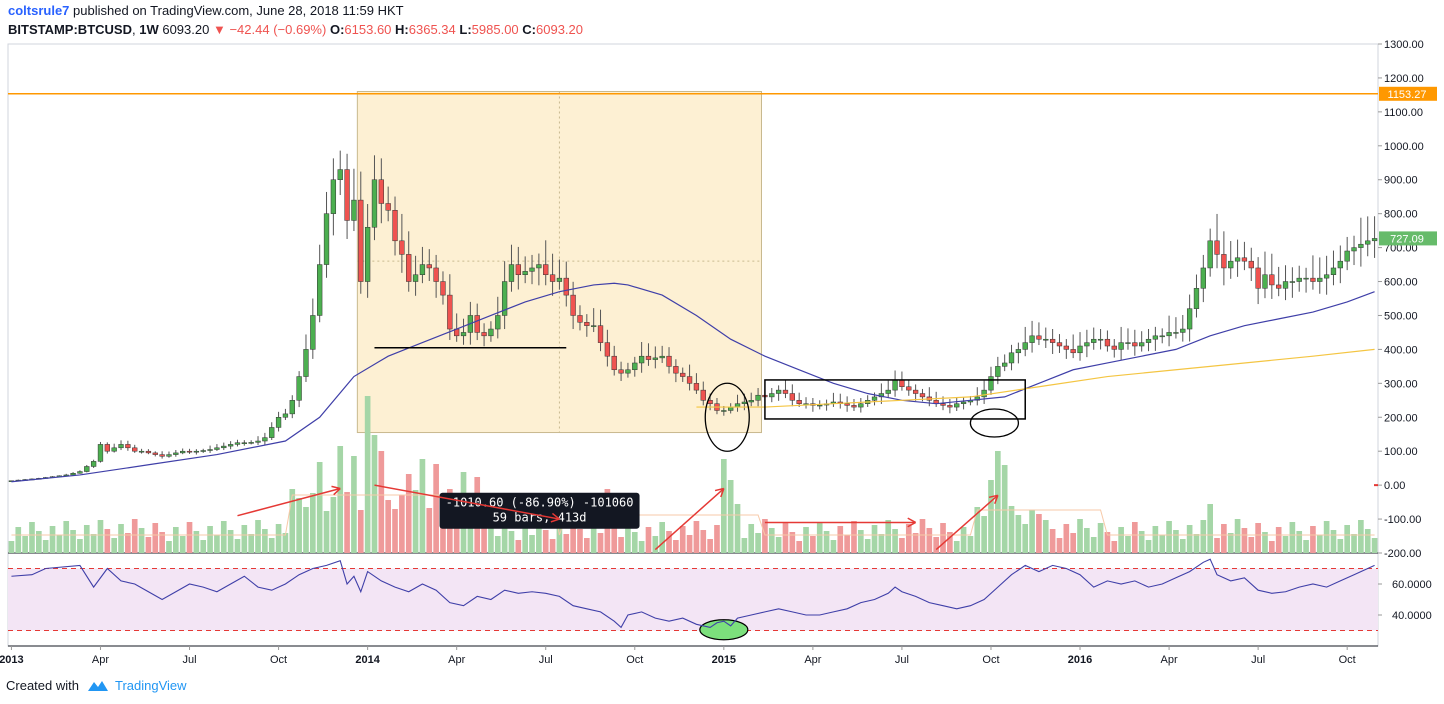 The width and height of the screenshot is (1444, 704). I want to click on arrow-up-1-head, so click(336, 490).